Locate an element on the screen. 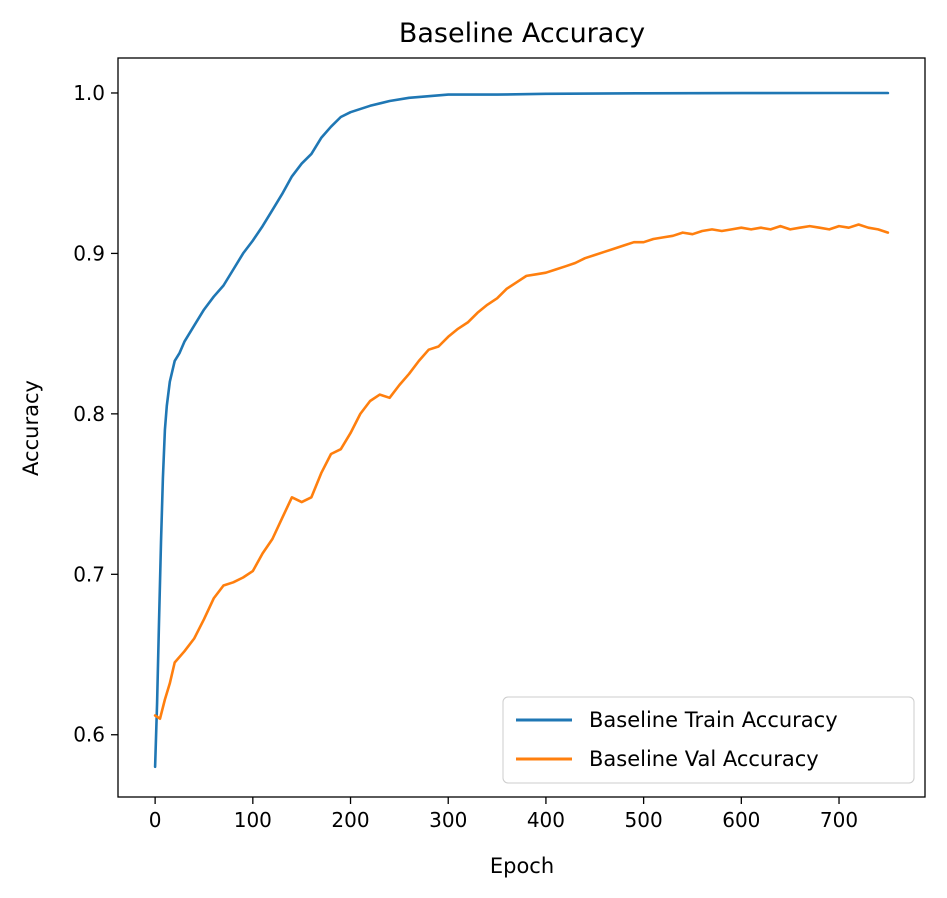  y-axis: 0.6 0.7 0.8 0.9 1.0 is located at coordinates (95, 414).